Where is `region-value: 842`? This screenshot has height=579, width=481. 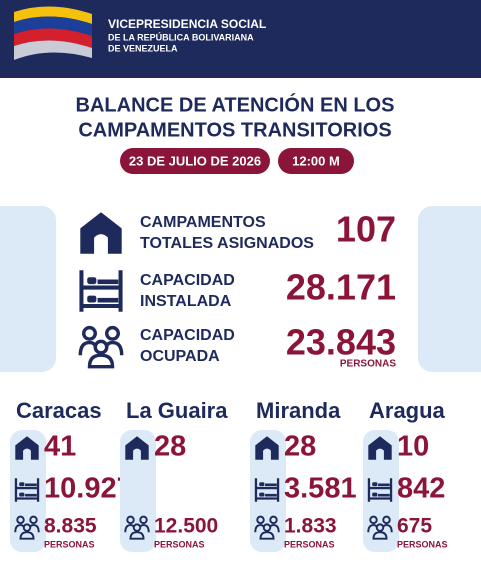 region-value: 842 is located at coordinates (421, 489).